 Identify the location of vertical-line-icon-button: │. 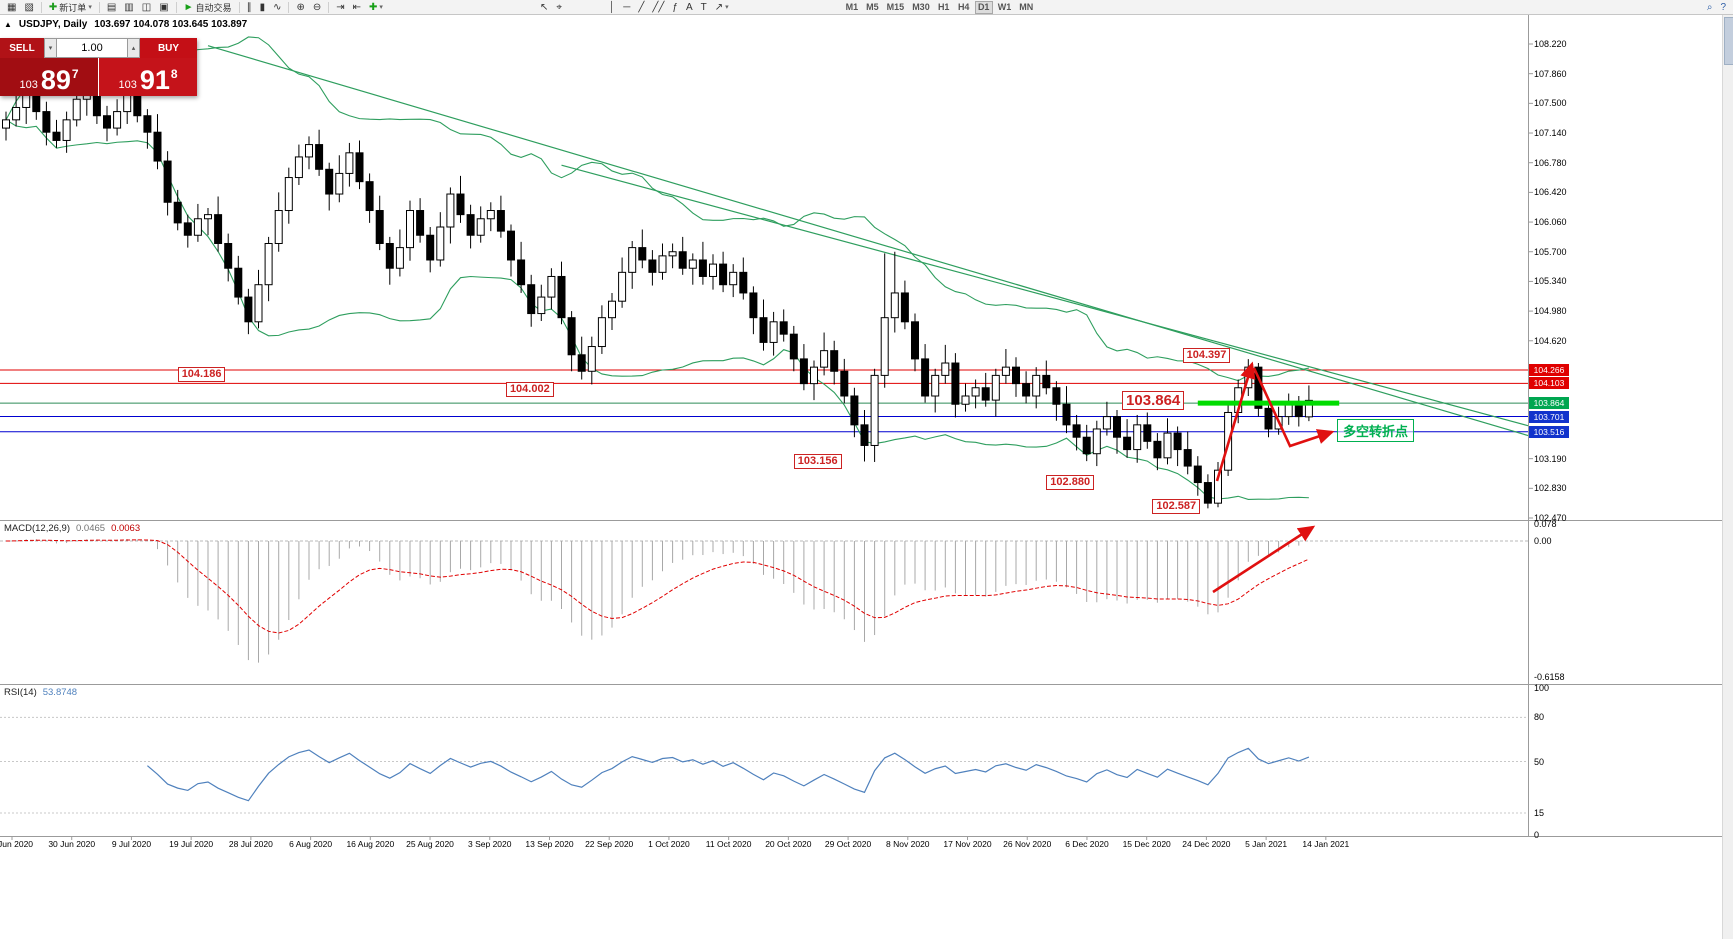
(612, 7).